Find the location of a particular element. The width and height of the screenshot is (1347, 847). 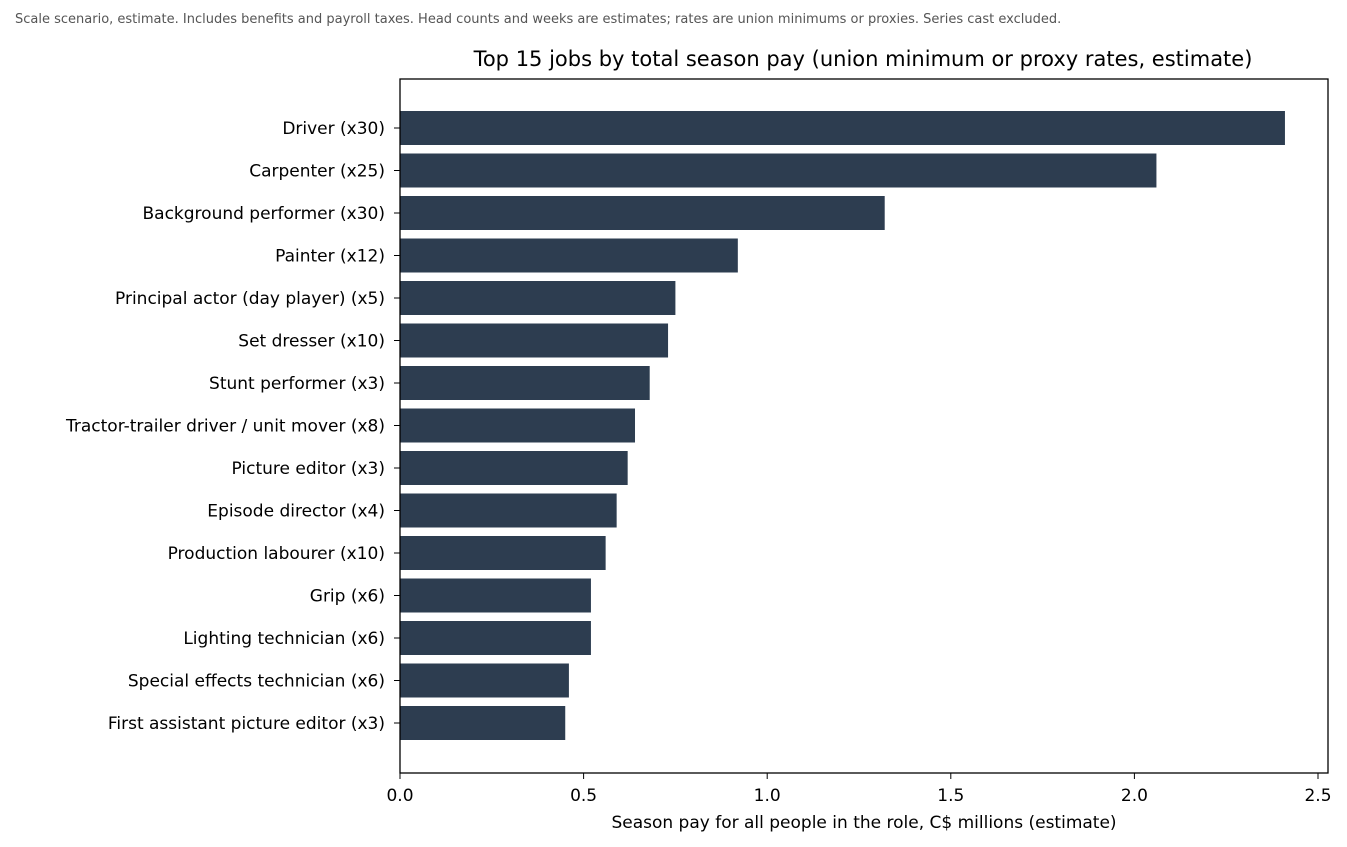

x-tick-label: 1.5 is located at coordinates (950, 796).